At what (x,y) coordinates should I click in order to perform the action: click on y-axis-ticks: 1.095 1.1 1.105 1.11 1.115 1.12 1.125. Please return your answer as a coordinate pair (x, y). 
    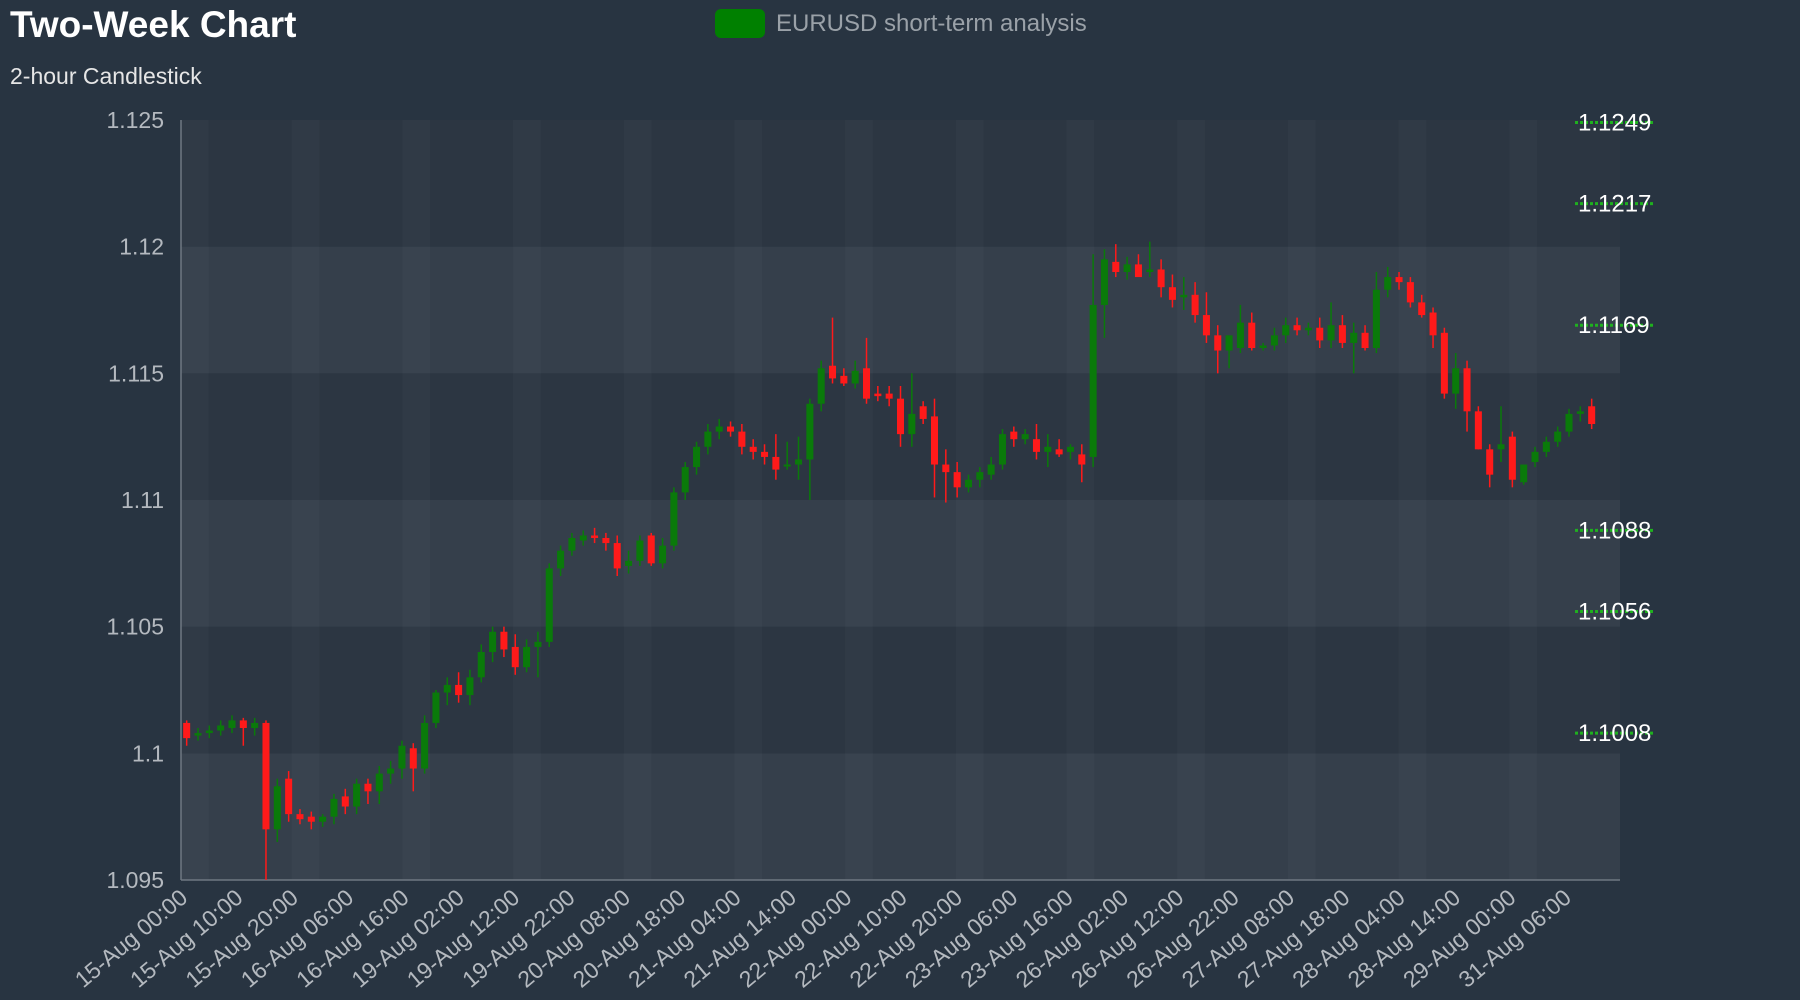
    Looking at the image, I should click on (135, 500).